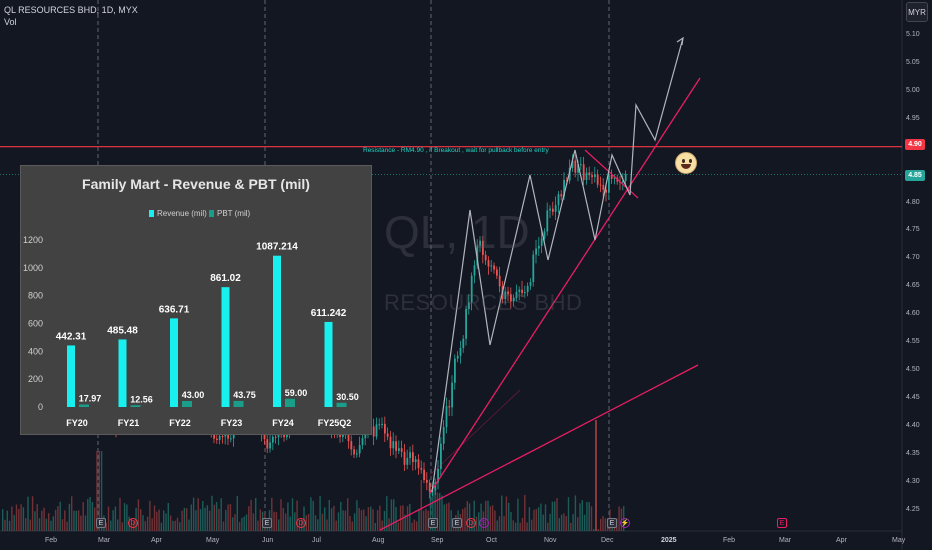 This screenshot has width=932, height=550. What do you see at coordinates (225, 278) in the screenshot?
I see `revenue-data-label: 861.02` at bounding box center [225, 278].